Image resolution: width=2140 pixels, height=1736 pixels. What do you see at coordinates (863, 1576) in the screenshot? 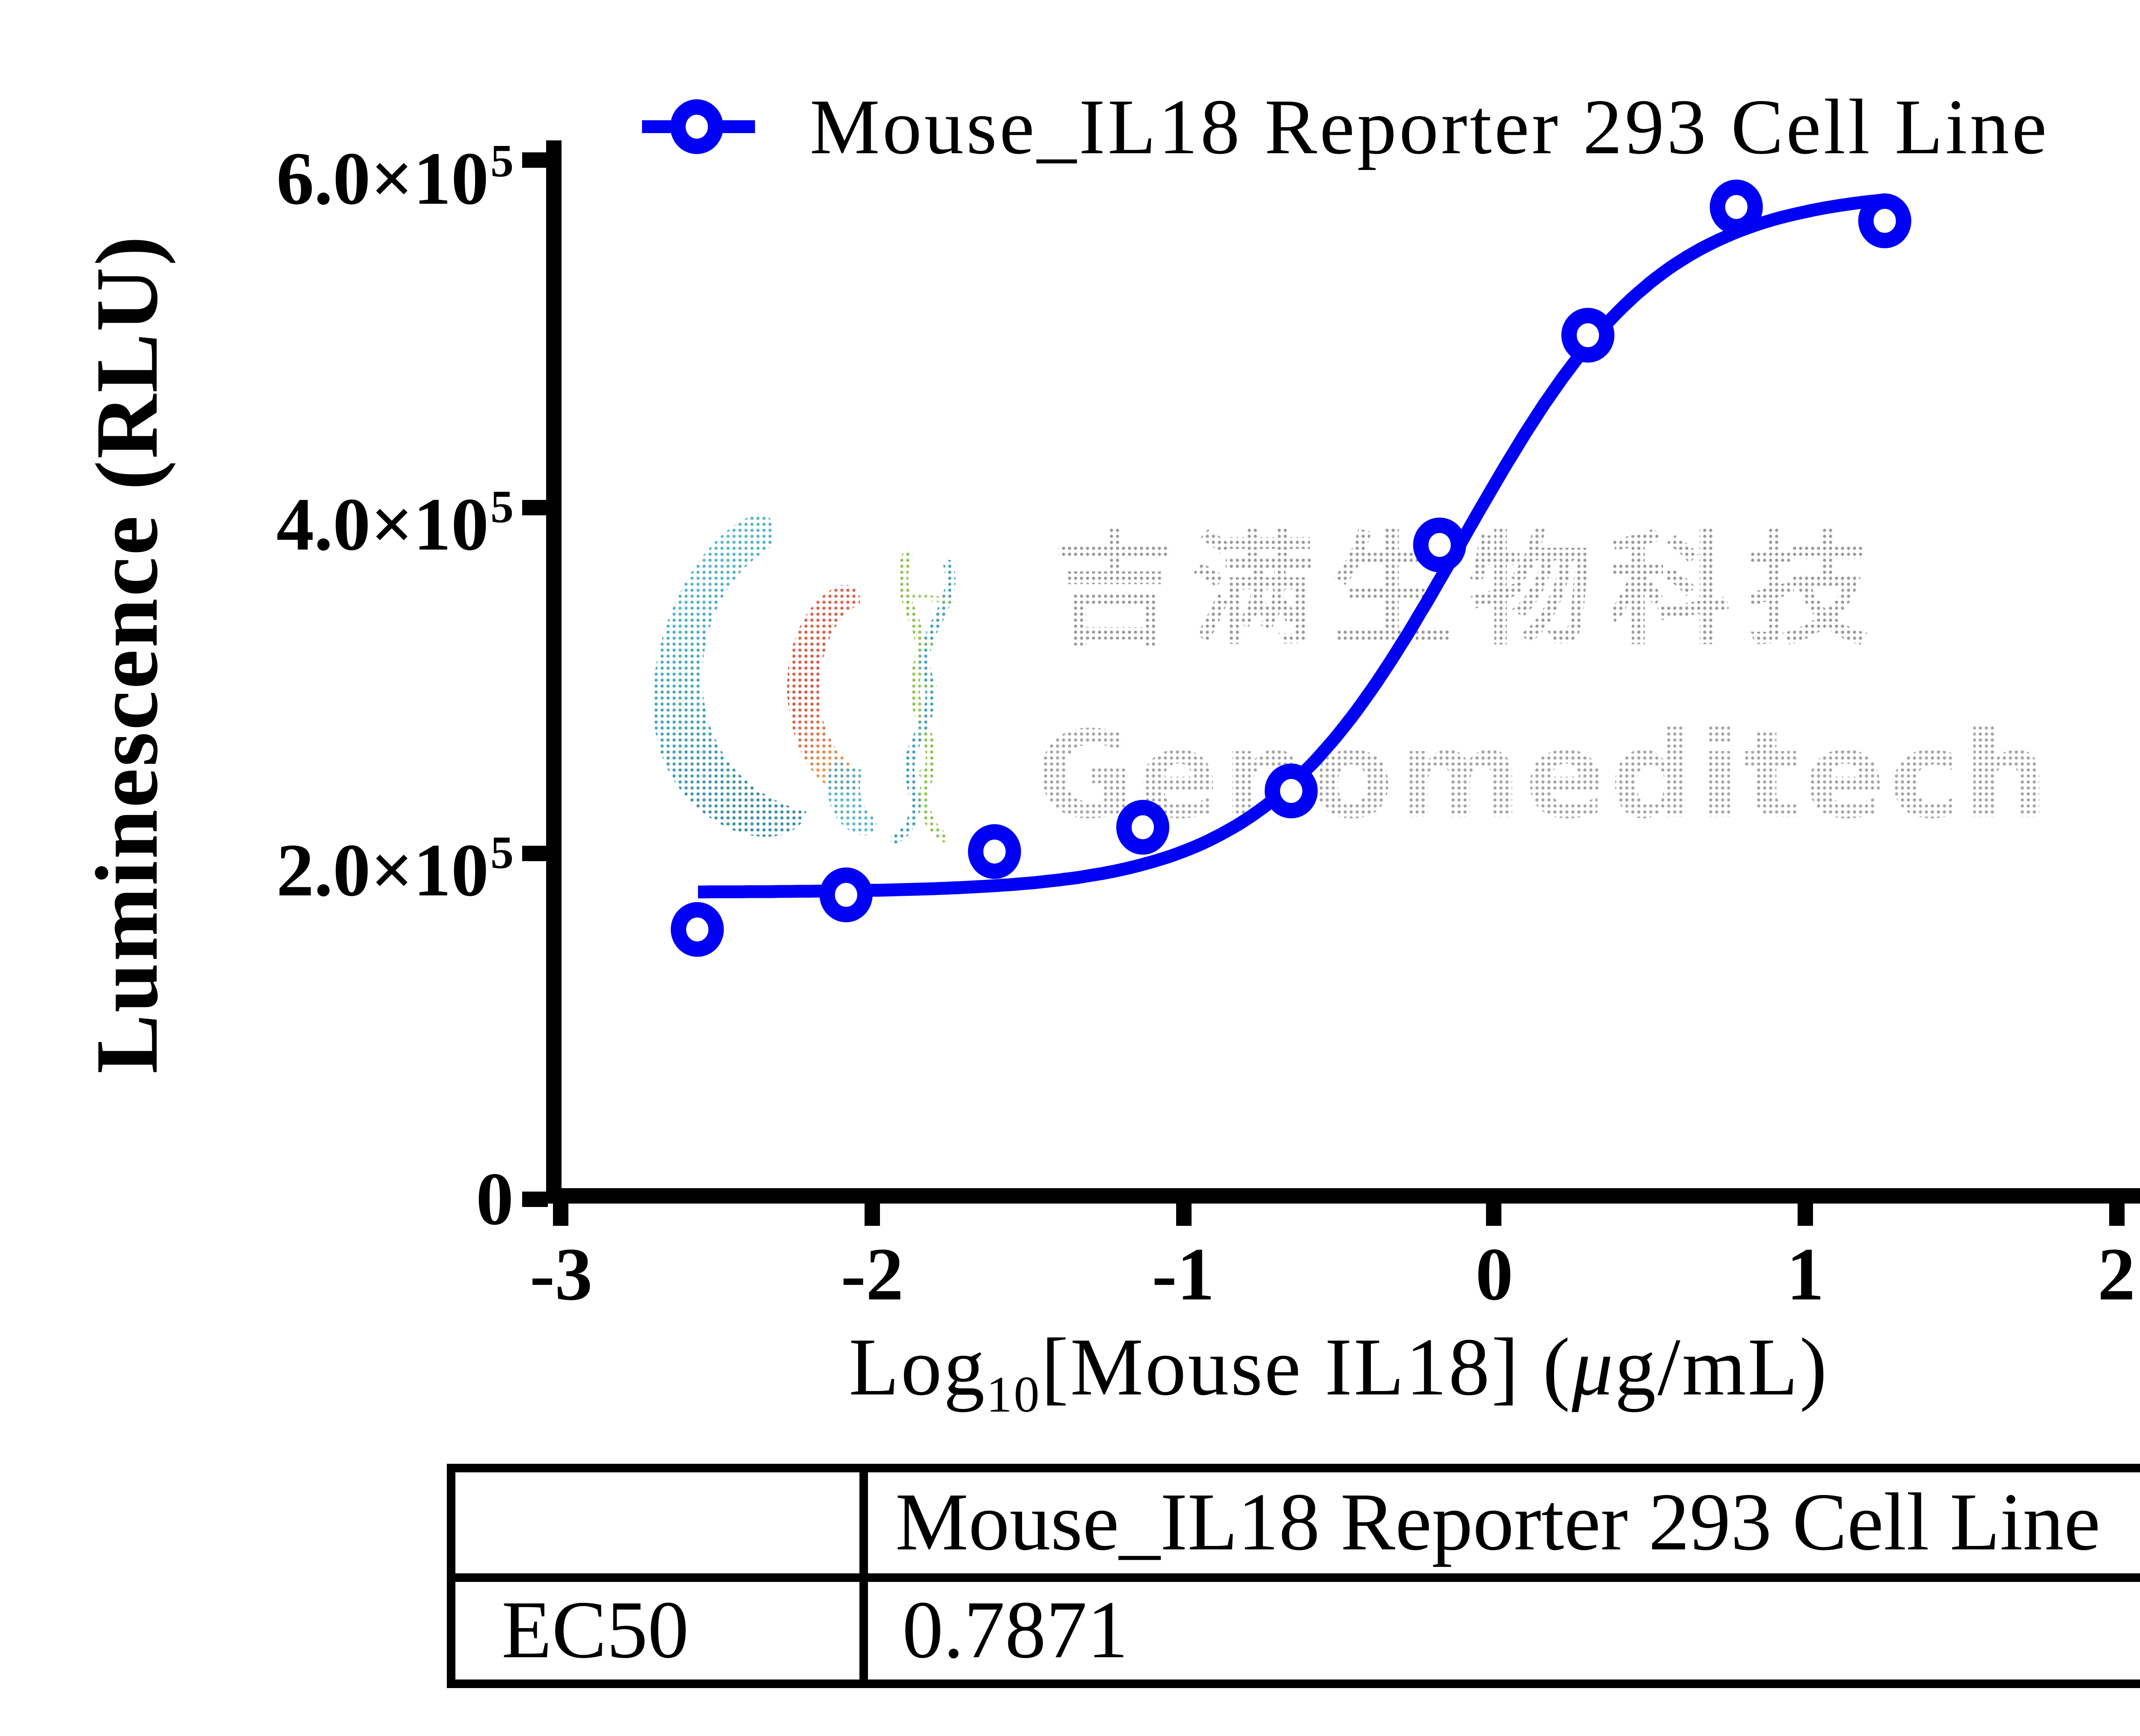
I see `table-column-divider` at bounding box center [863, 1576].